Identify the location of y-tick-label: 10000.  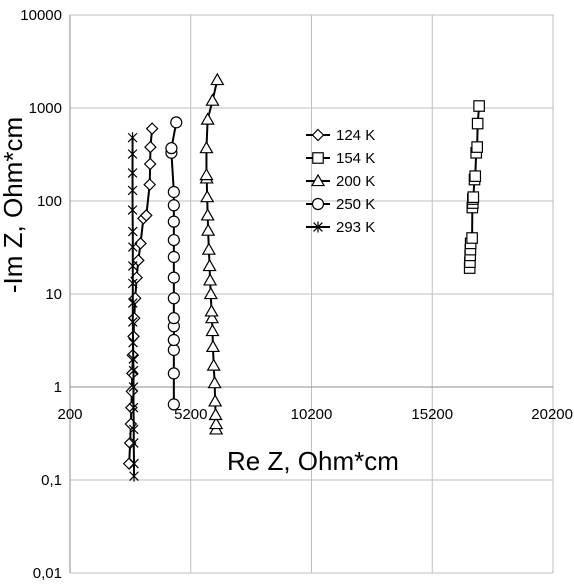
(41, 15).